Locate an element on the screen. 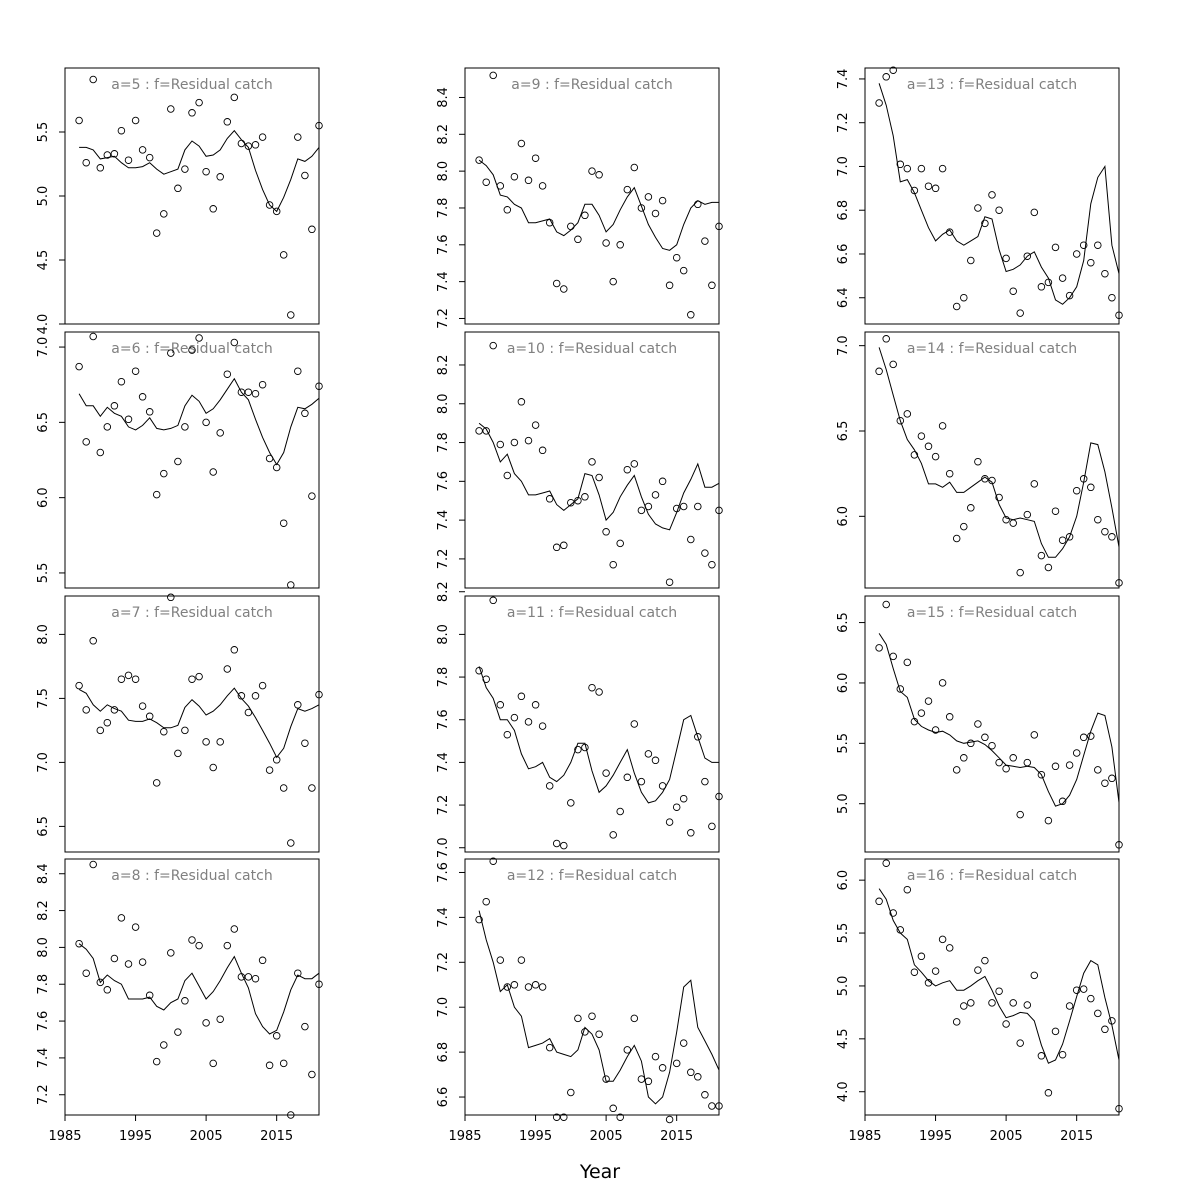  fitted-line is located at coordinates (999, 194).